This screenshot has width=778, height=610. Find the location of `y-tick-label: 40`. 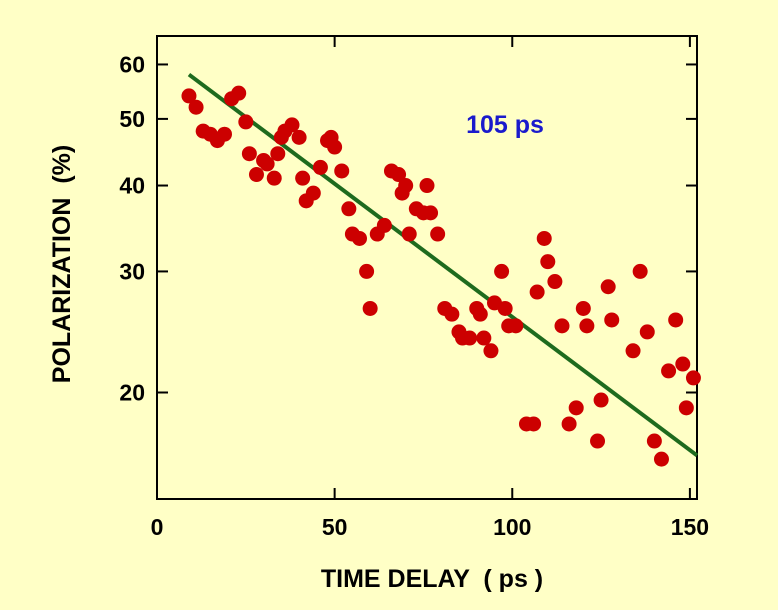

y-tick-label: 40 is located at coordinates (132, 186).